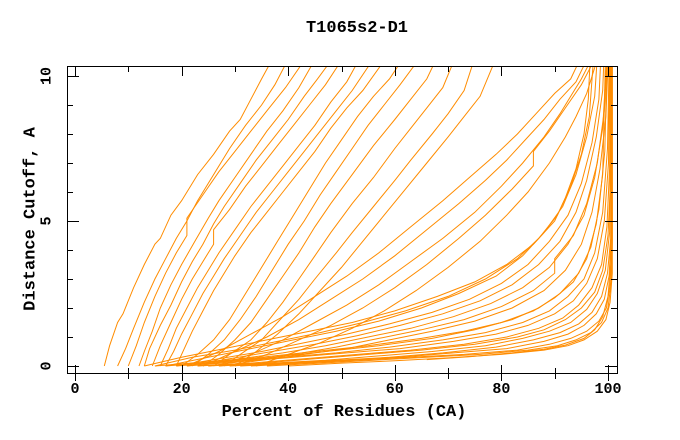 The image size is (680, 440). Describe the element at coordinates (181, 389) in the screenshot. I see `x-tick-label: 20` at that location.